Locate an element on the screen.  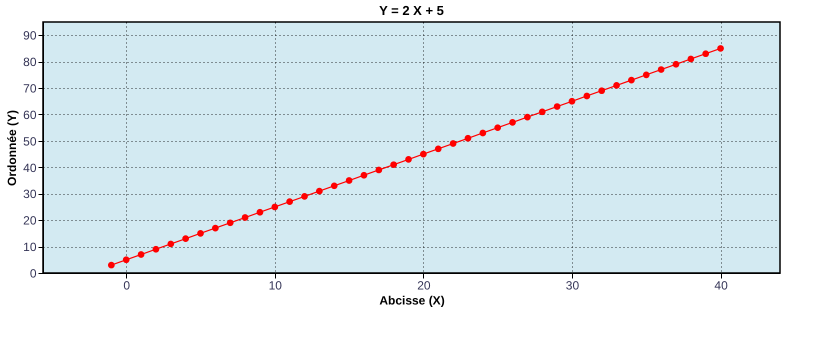
y-axis-title: Ordonnée (Y) is located at coordinates (12, 148).